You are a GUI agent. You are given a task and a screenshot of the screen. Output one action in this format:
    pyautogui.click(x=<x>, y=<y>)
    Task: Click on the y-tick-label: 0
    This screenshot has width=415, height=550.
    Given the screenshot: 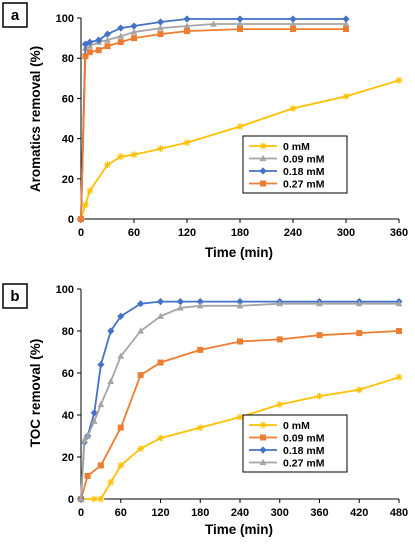 What is the action you would take?
    pyautogui.click(x=71, y=500)
    